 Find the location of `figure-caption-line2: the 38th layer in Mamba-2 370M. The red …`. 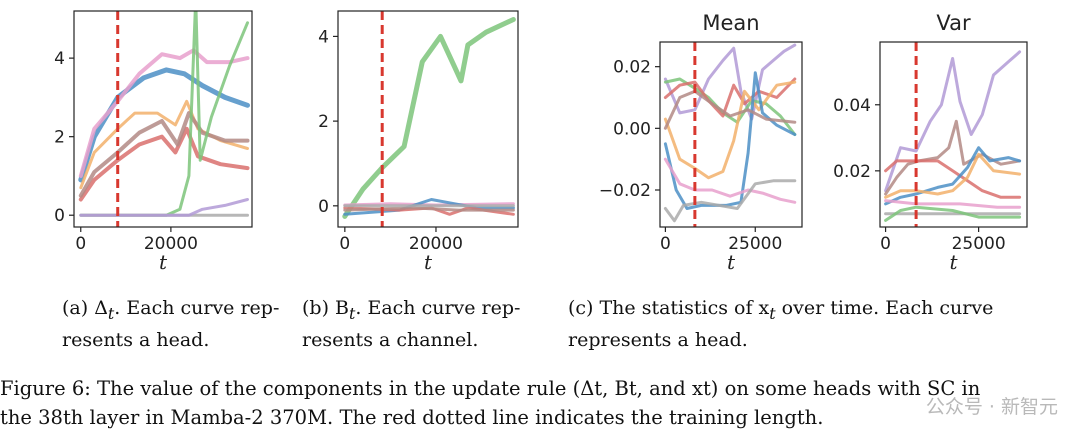

figure-caption-line2: the 38th layer in Mamba-2 370M. The red … is located at coordinates (412, 417).